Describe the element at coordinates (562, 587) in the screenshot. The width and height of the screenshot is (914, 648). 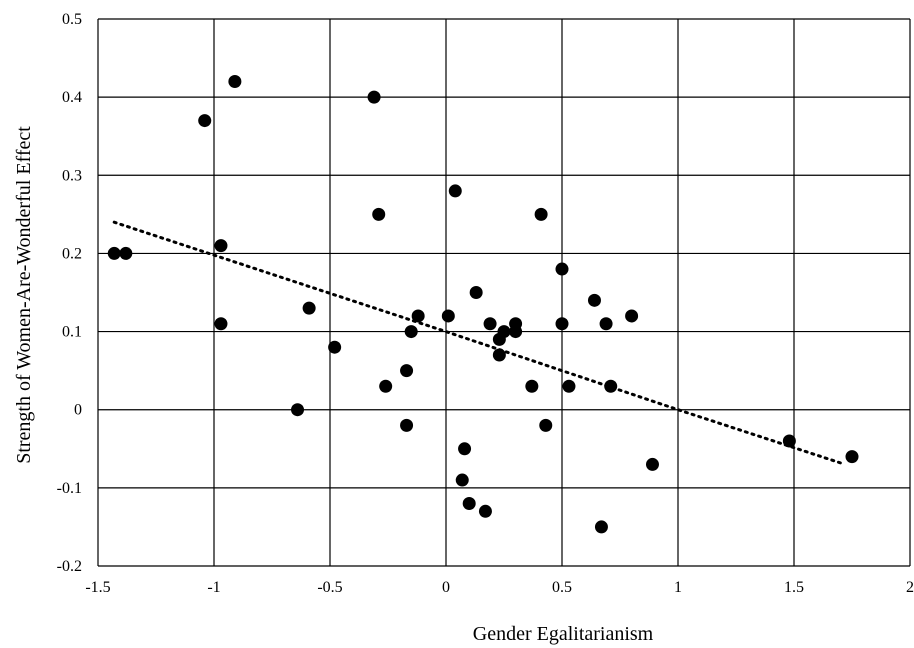
I see `x-tick-label: 0.5` at that location.